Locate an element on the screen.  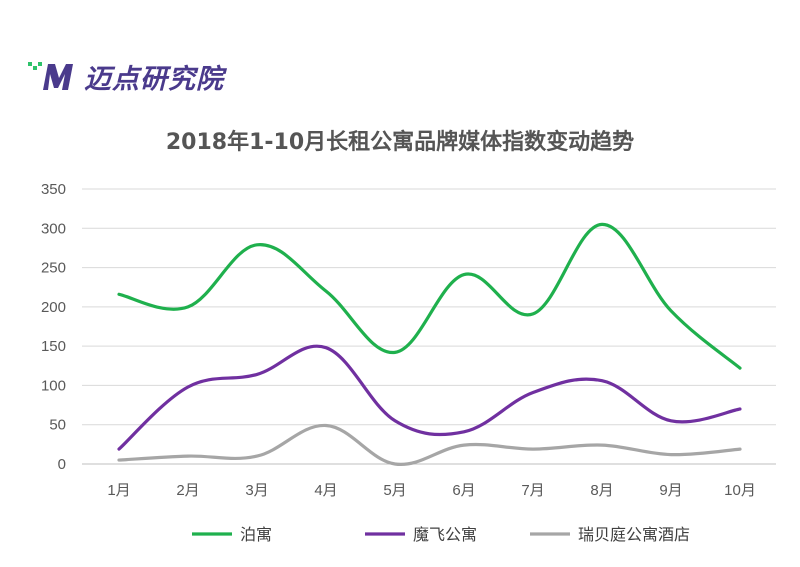
x-tick-label: 6月 is located at coordinates (463, 490).